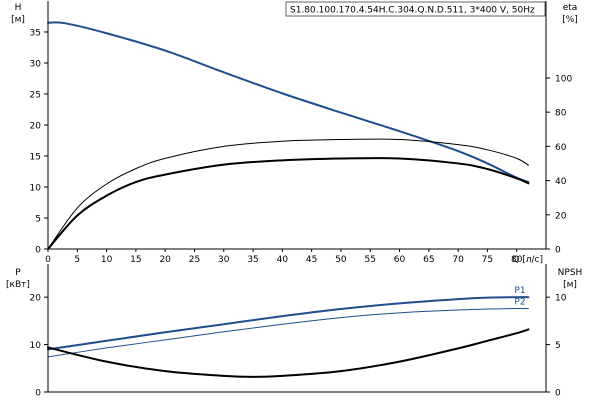 The width and height of the screenshot is (600, 400). I want to click on x-tick-label: 25, so click(194, 260).